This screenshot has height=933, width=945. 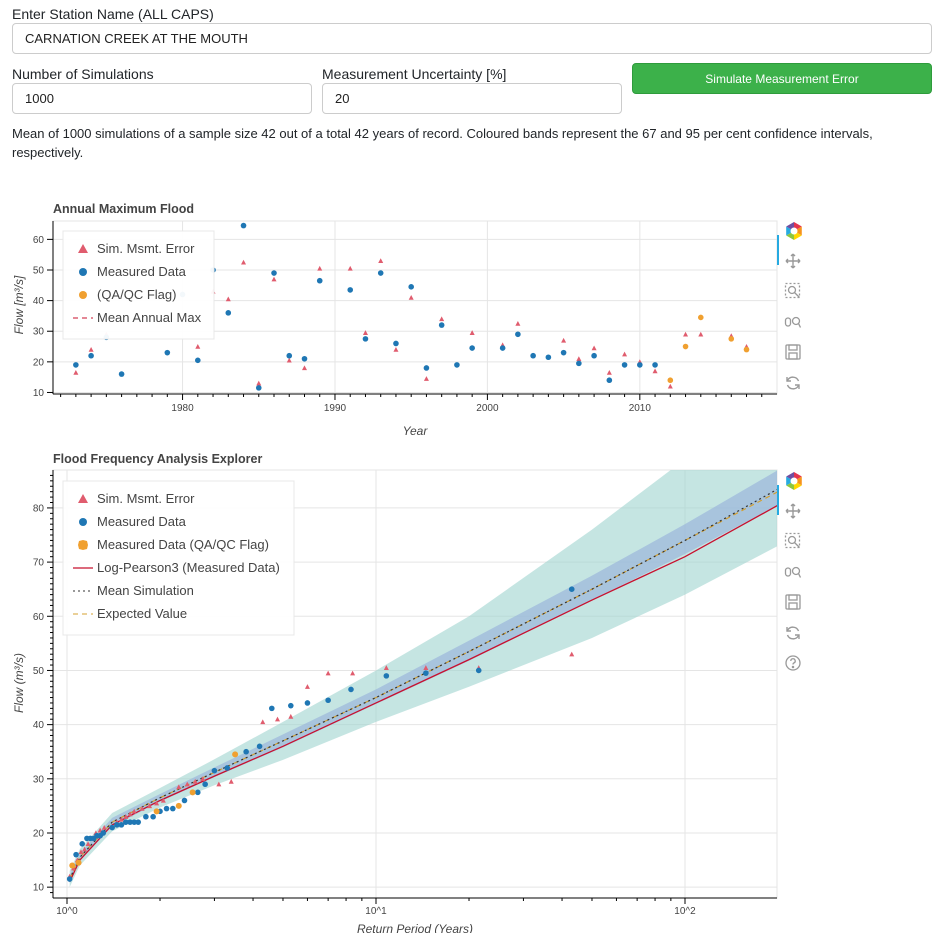 I want to click on chart1-ytick: 40, so click(x=39, y=301).